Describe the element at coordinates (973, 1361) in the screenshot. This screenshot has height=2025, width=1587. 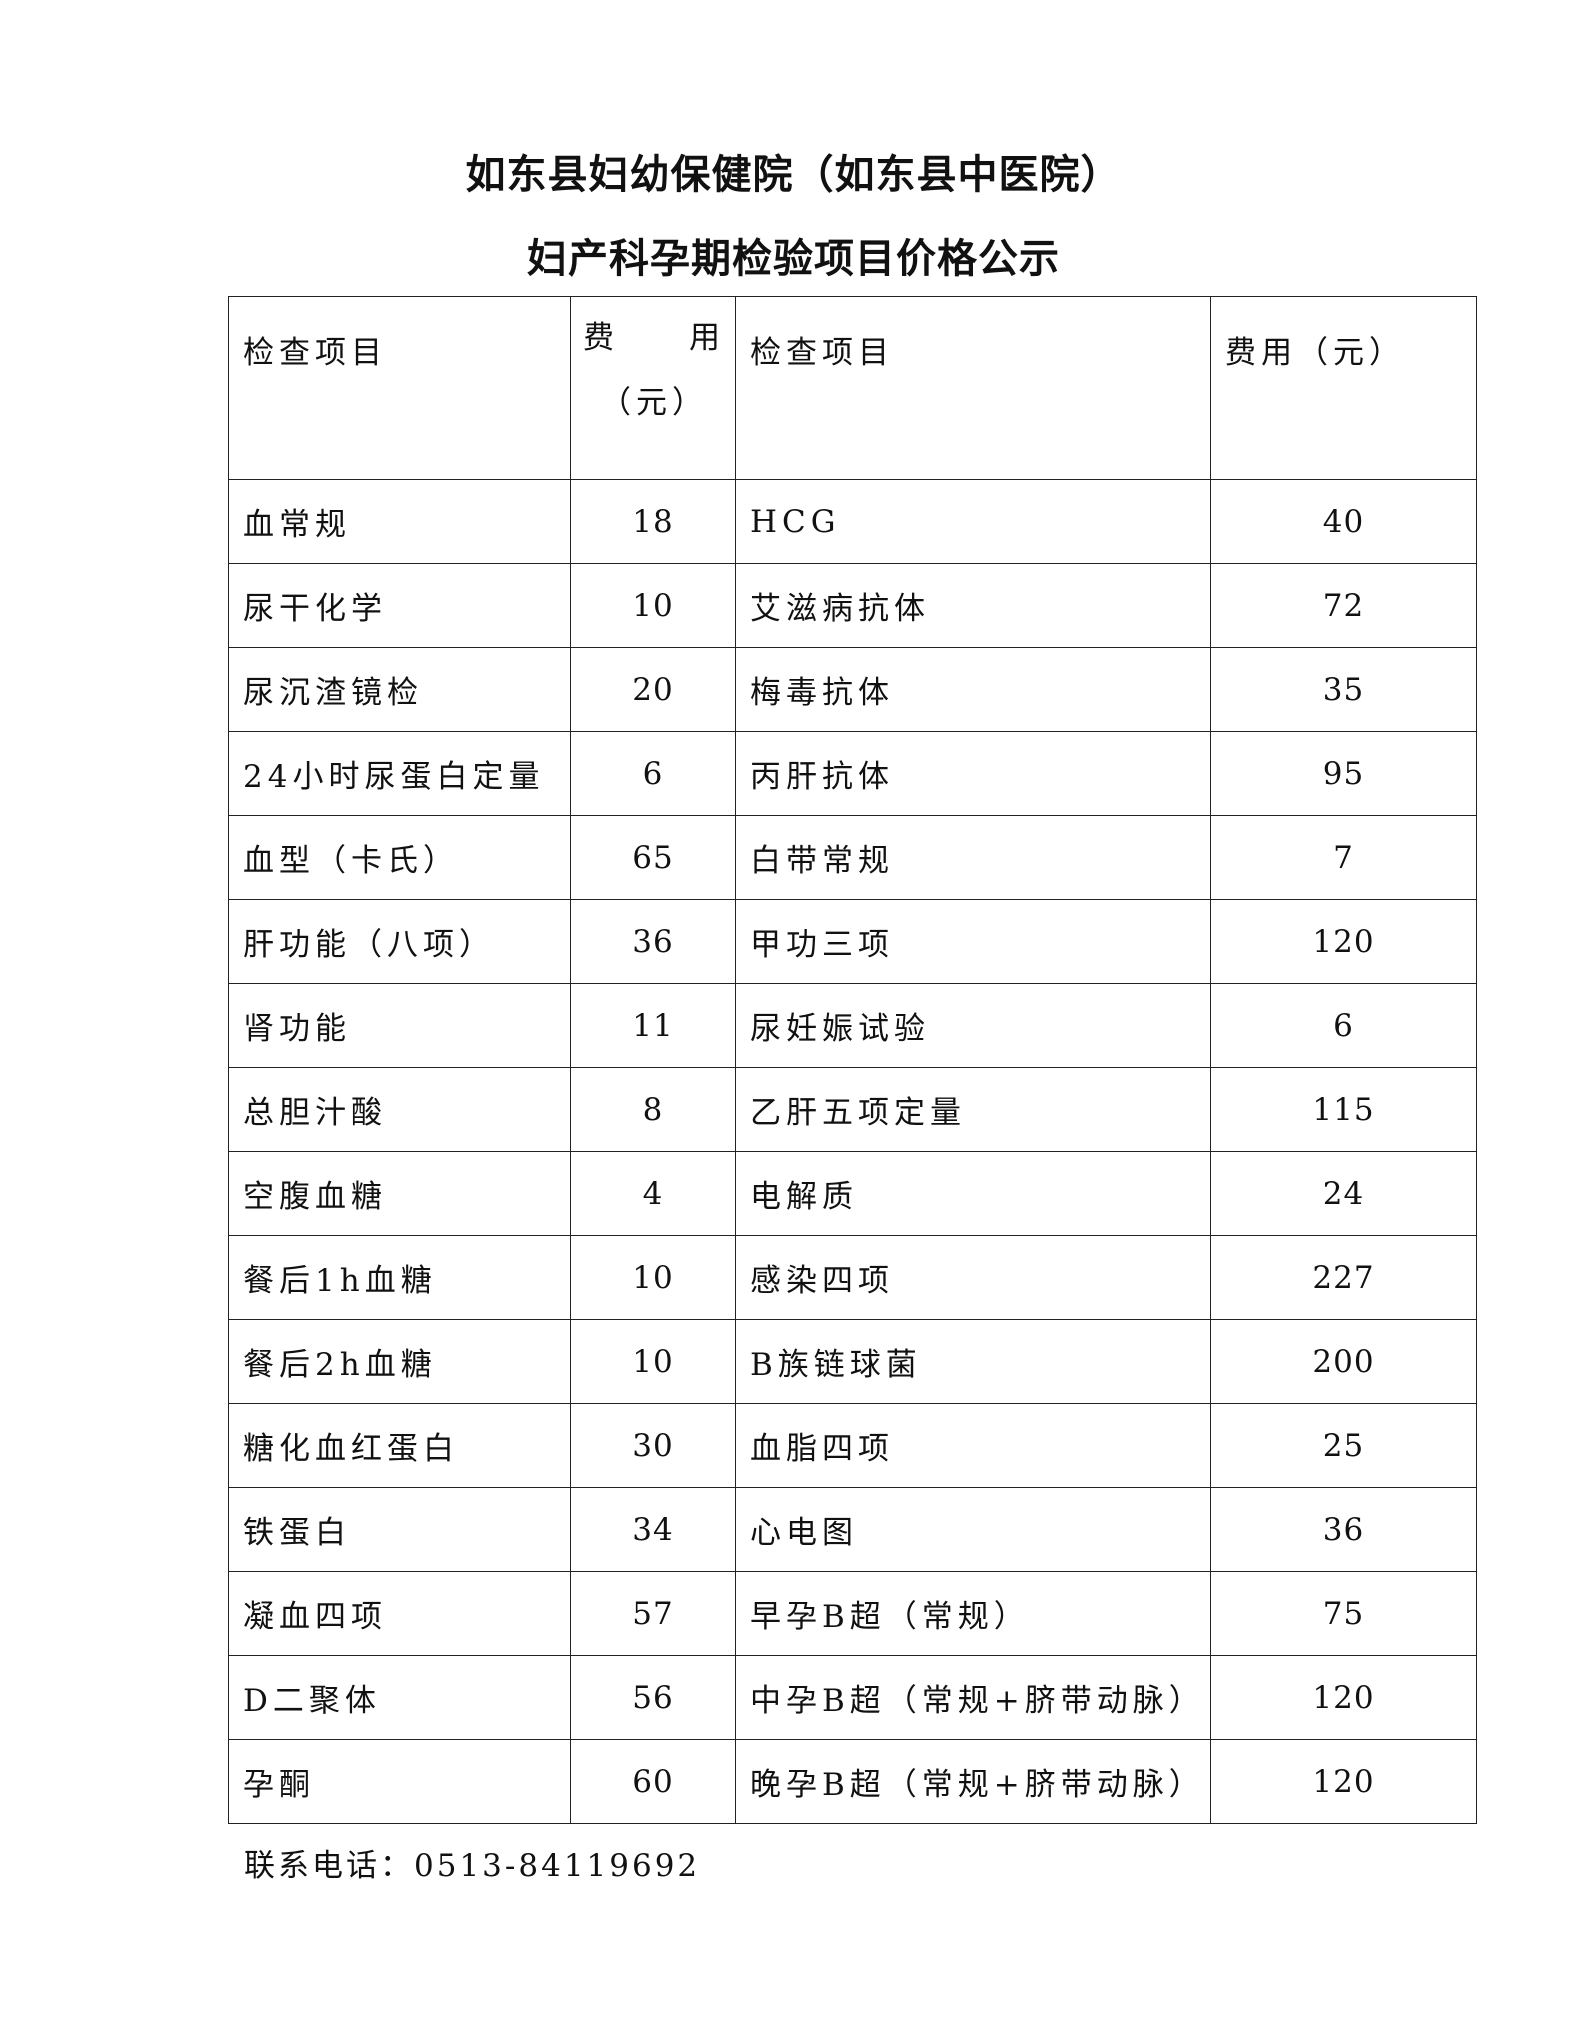
I see `item-name-right: B族链球菌` at that location.